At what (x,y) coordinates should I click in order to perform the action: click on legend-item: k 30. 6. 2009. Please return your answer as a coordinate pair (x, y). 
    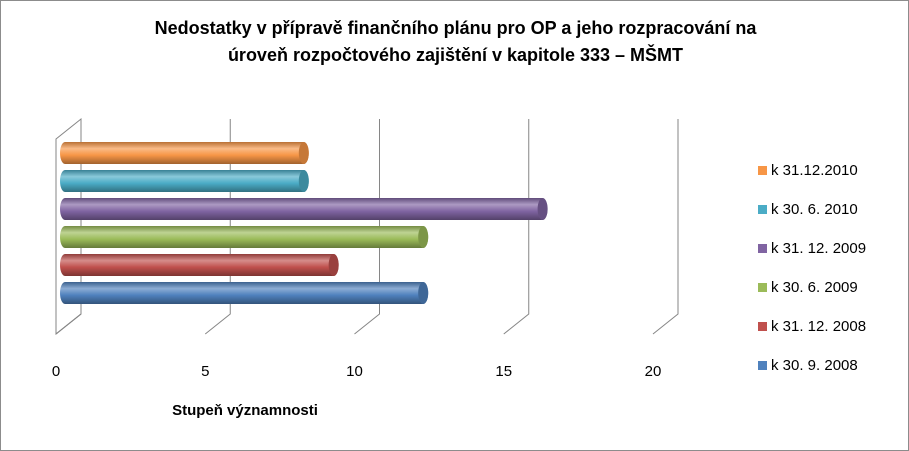
    Looking at the image, I should click on (808, 287).